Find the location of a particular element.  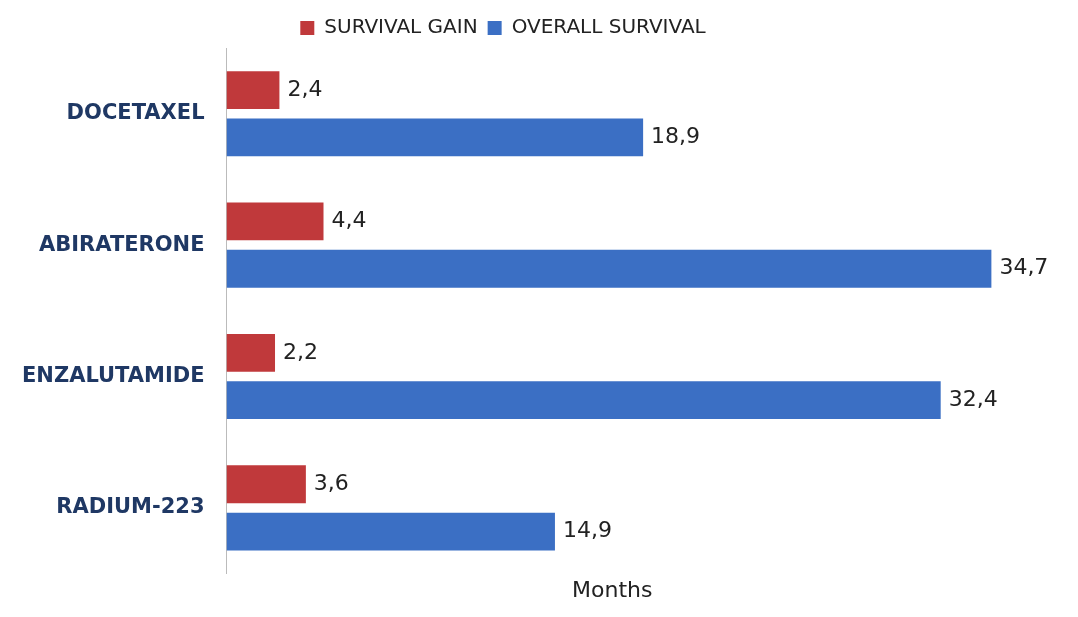

data-label: 14,9 is located at coordinates (587, 530).